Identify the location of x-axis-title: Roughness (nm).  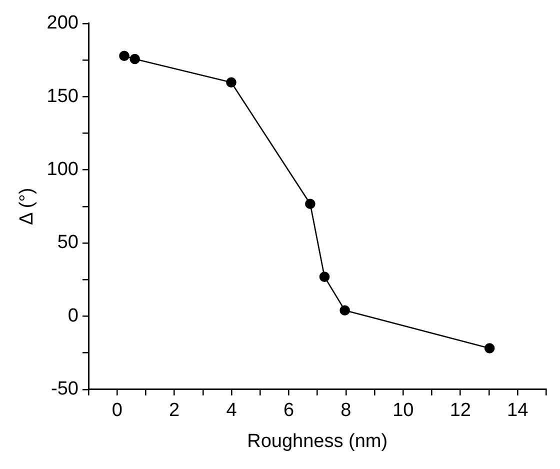
(317, 441).